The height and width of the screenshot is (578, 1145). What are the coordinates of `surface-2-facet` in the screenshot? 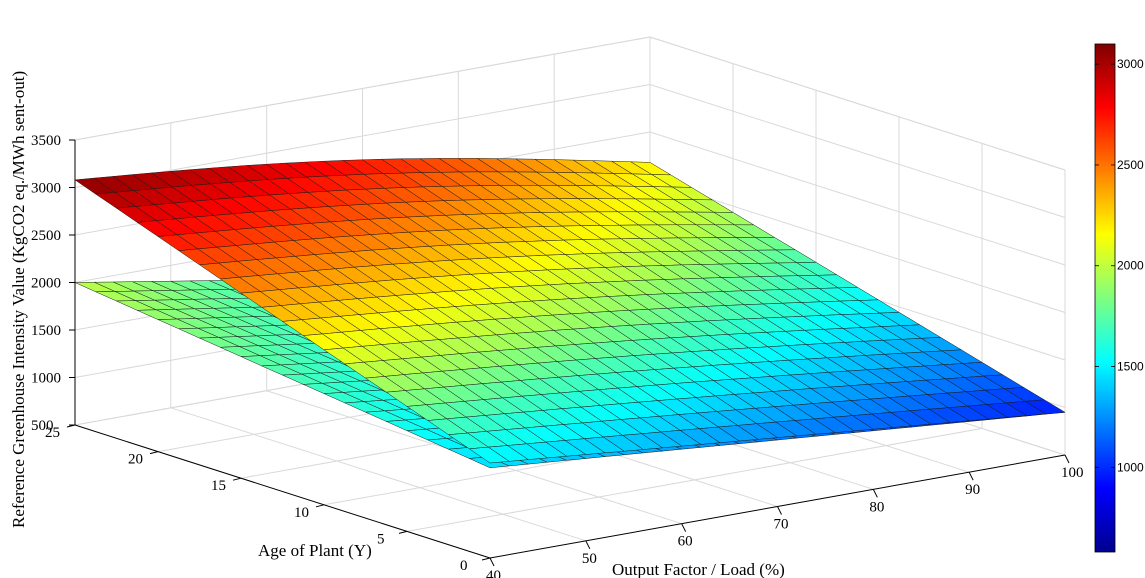 It's located at (1045, 407).